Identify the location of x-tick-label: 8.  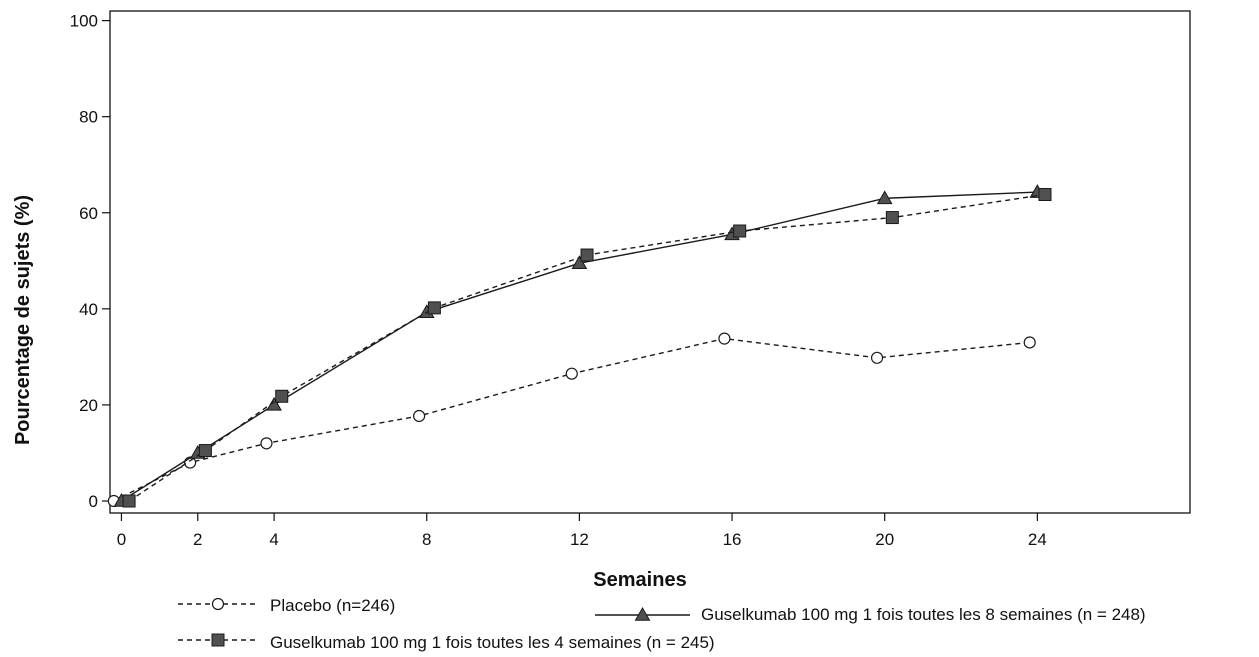
(426, 539).